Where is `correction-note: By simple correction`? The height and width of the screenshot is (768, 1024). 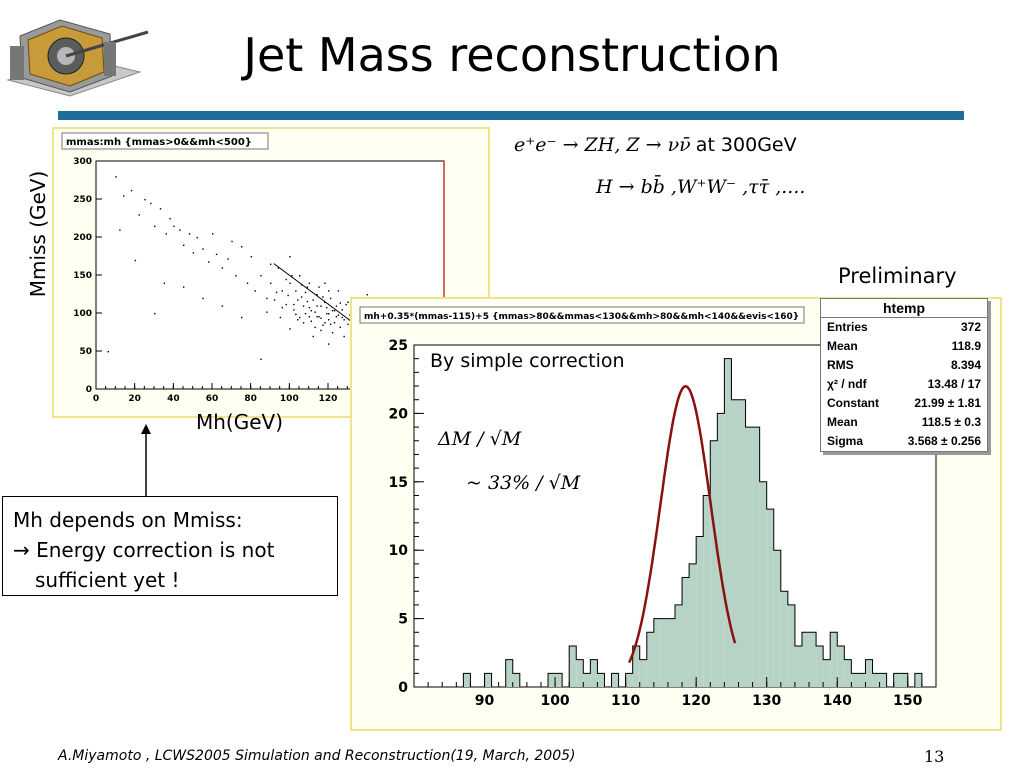
correction-note: By simple correction is located at coordinates (527, 361).